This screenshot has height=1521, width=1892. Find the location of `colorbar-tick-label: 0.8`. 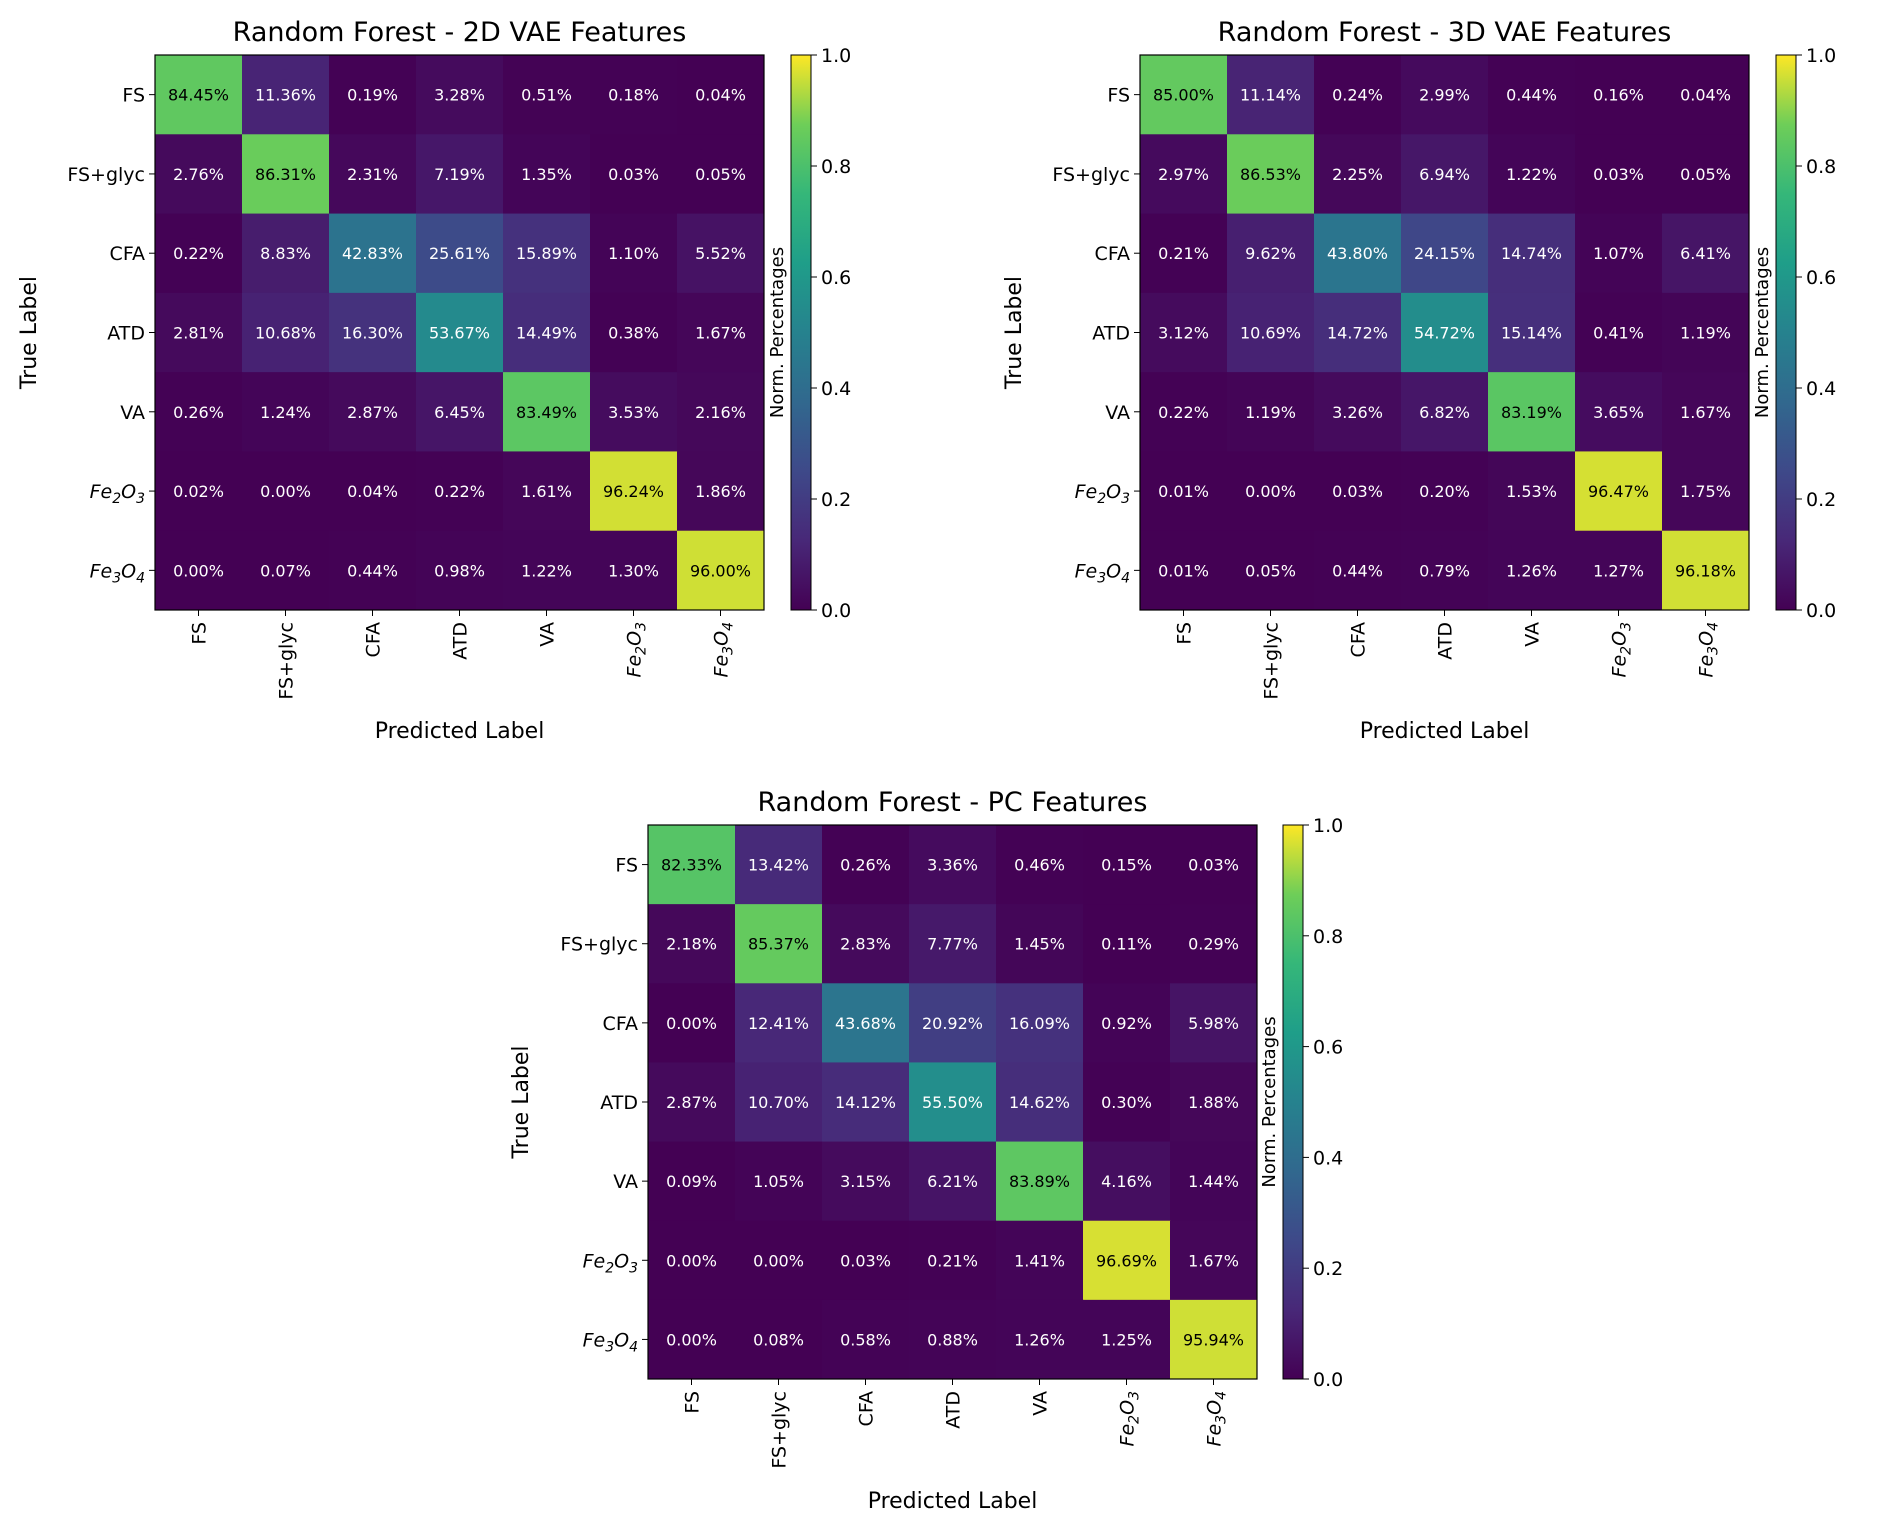

colorbar-tick-label: 0.8 is located at coordinates (1328, 937).